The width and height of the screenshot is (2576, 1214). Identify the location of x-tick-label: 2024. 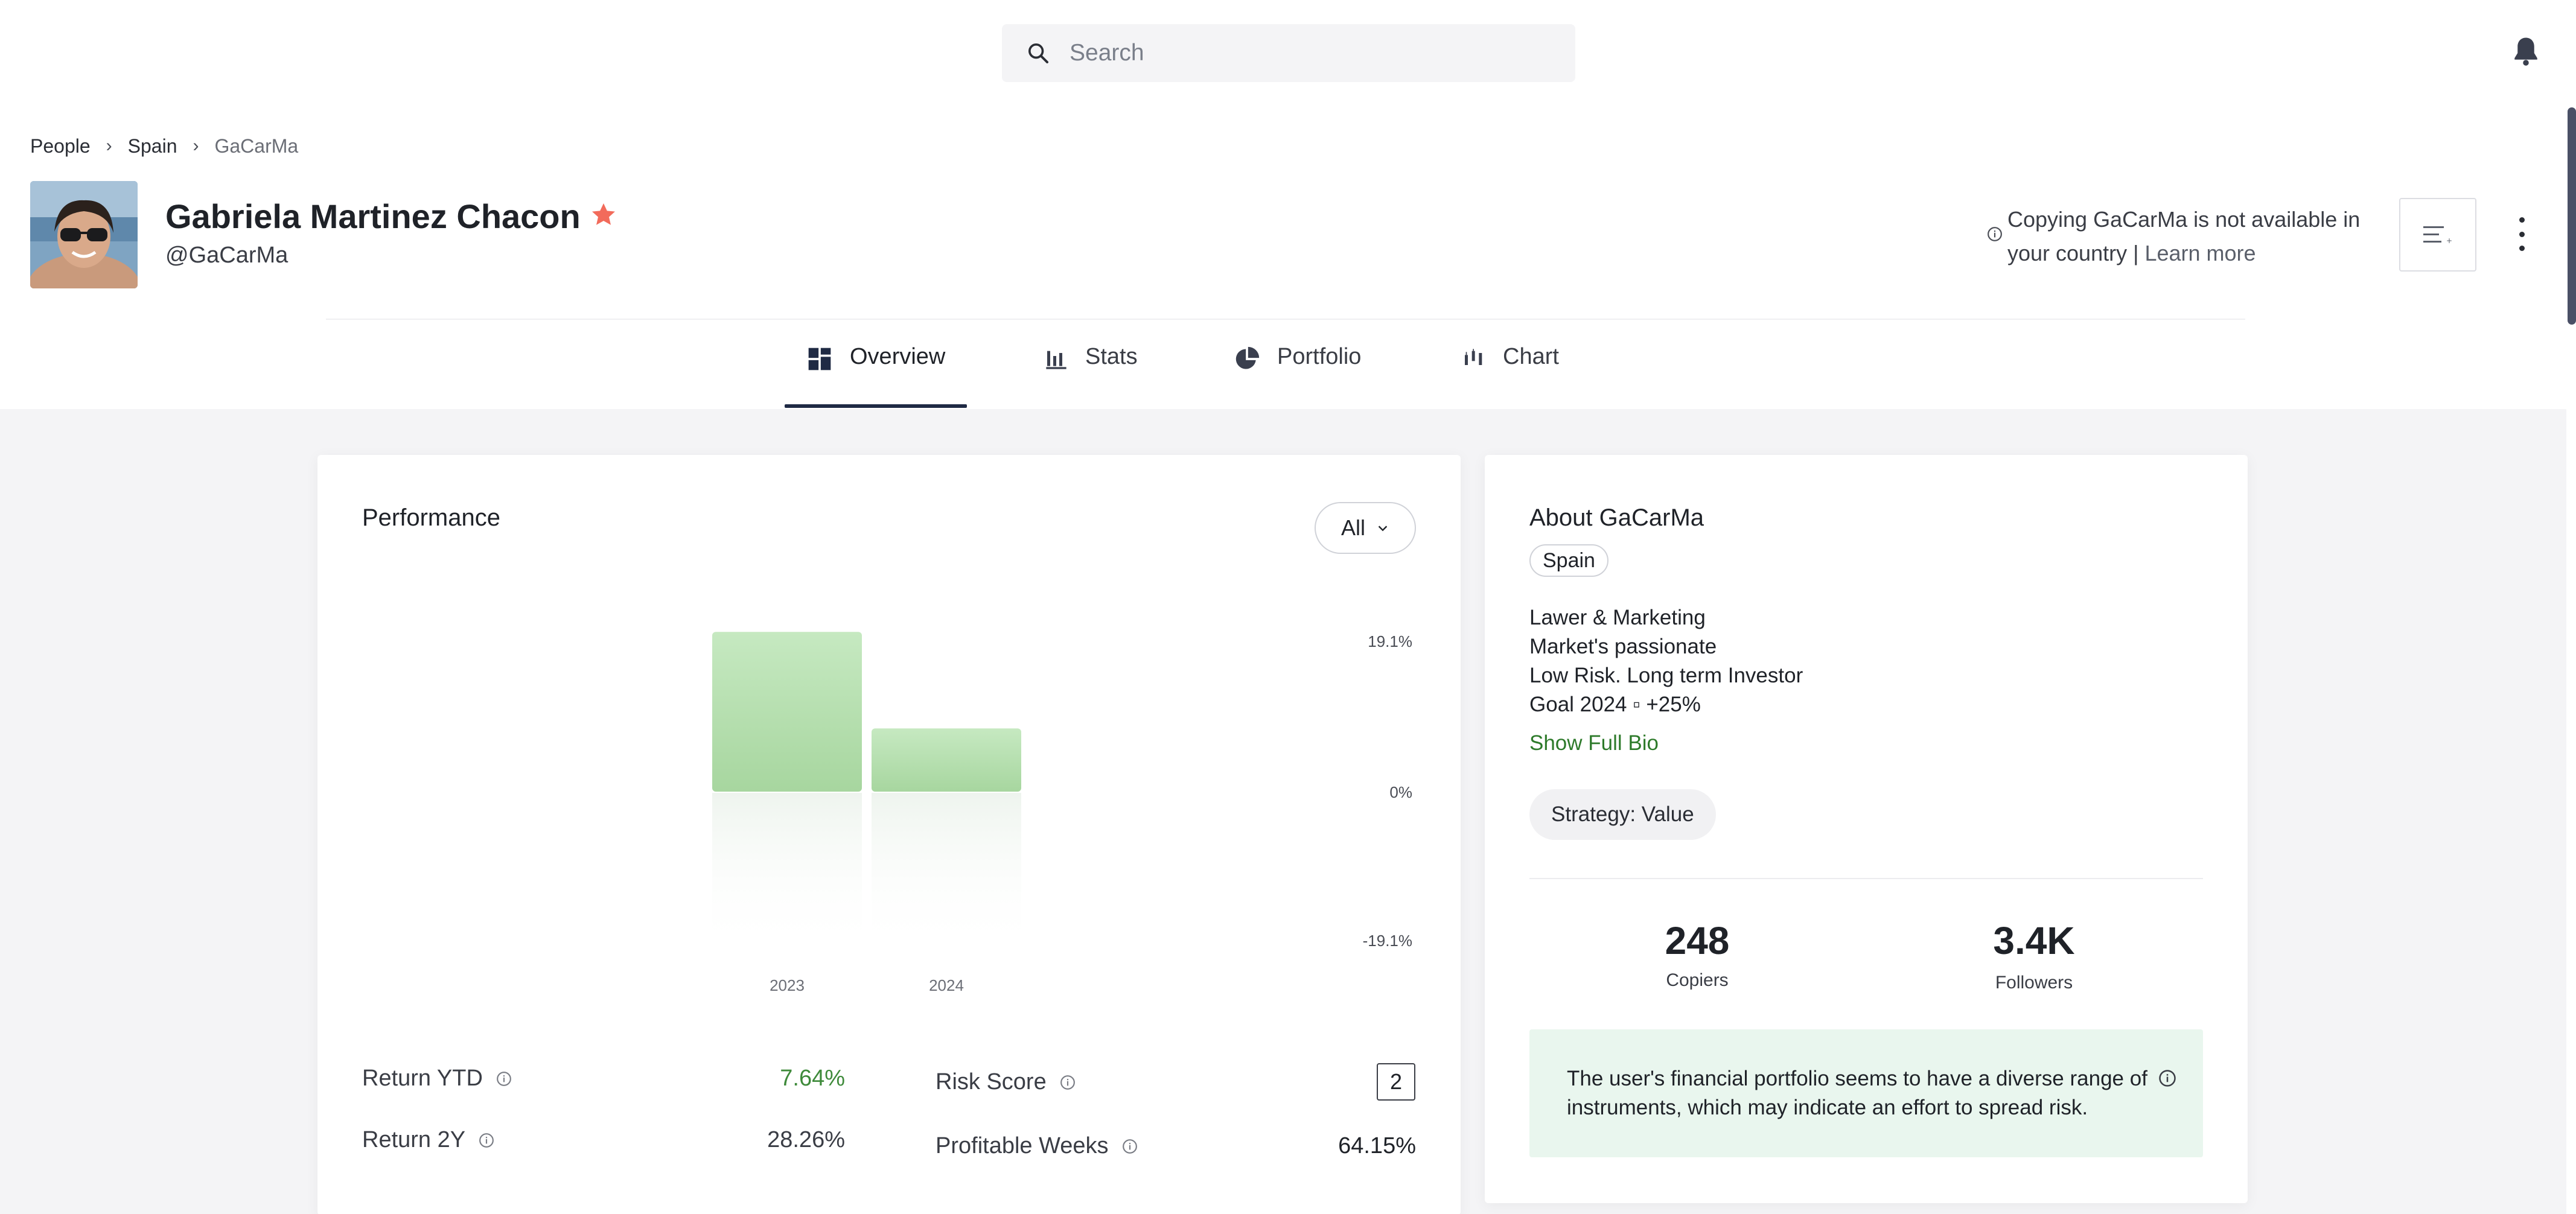
(946, 985).